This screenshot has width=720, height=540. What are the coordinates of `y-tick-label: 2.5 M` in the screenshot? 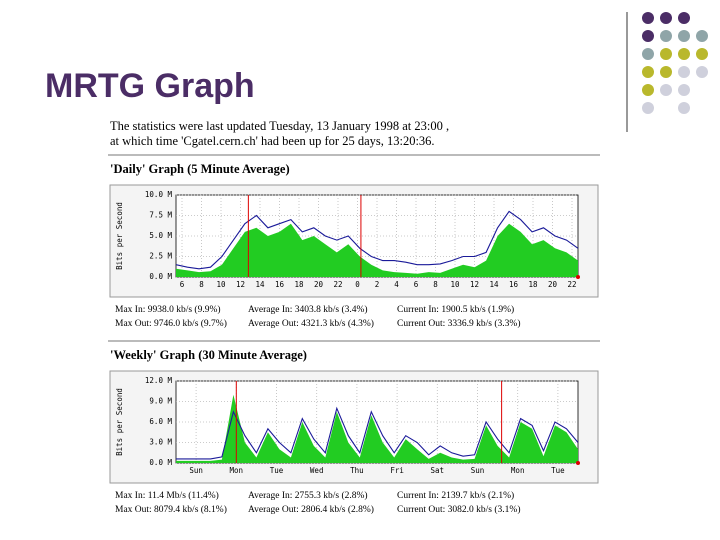 It's located at (160, 256).